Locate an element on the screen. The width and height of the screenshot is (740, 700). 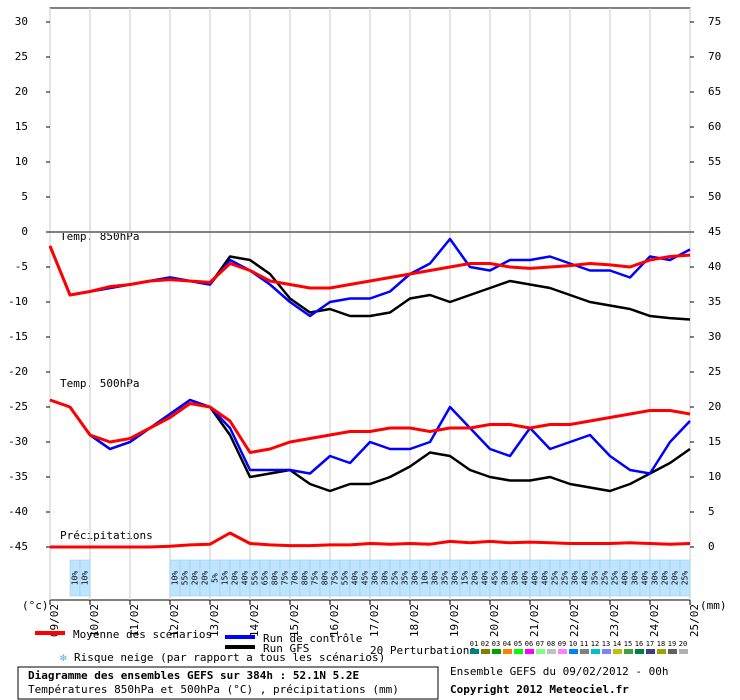
perturbation-id: 17 is located at coordinates (650, 644).